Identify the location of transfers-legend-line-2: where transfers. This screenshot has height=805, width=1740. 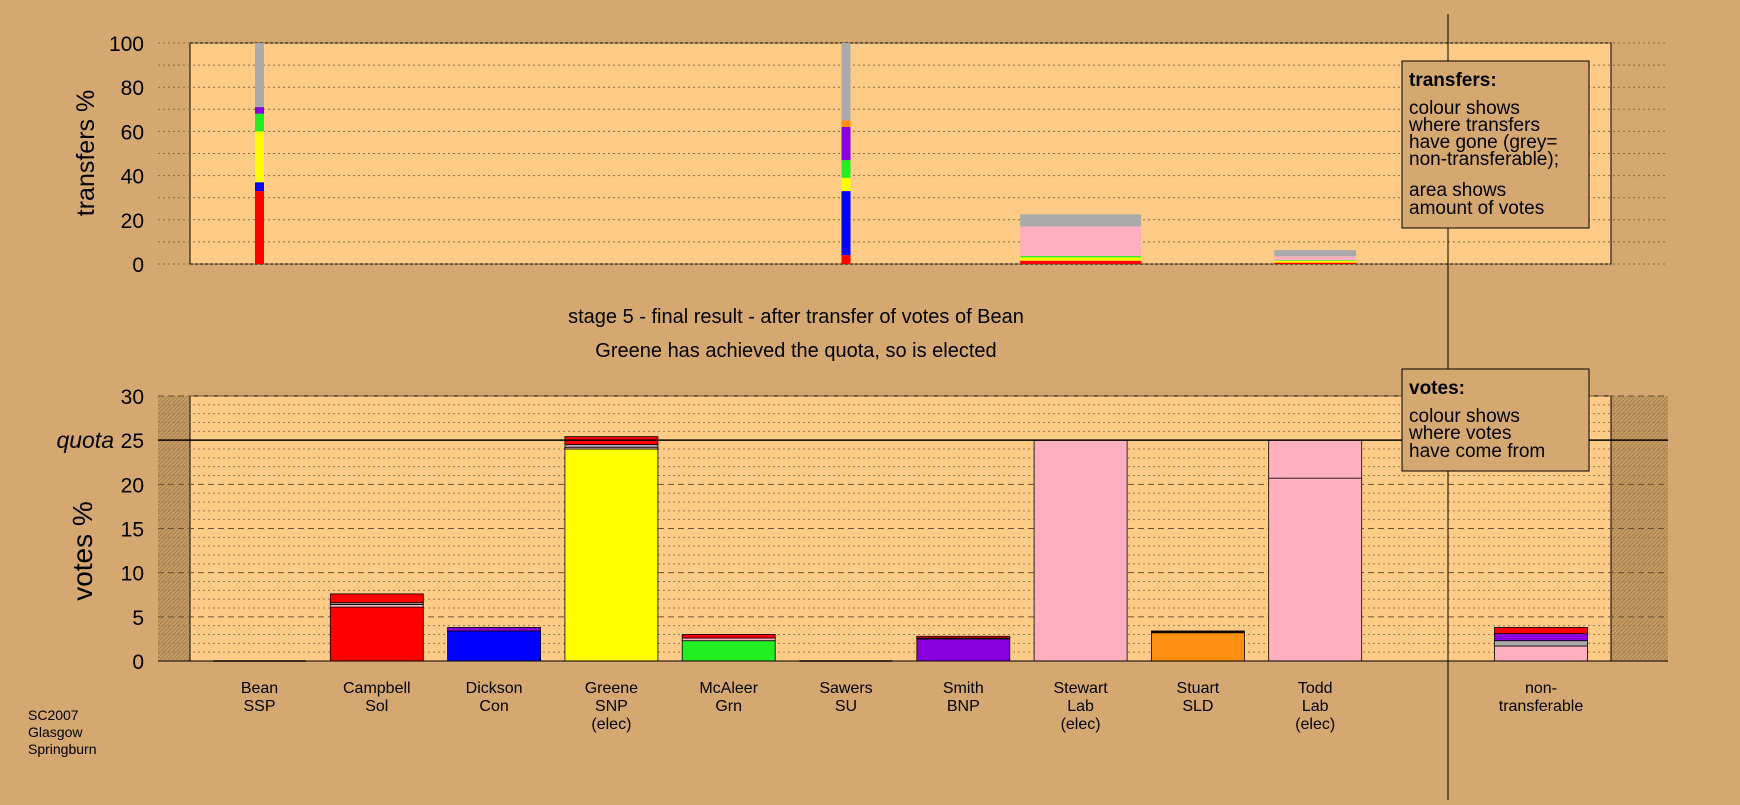
(1474, 125).